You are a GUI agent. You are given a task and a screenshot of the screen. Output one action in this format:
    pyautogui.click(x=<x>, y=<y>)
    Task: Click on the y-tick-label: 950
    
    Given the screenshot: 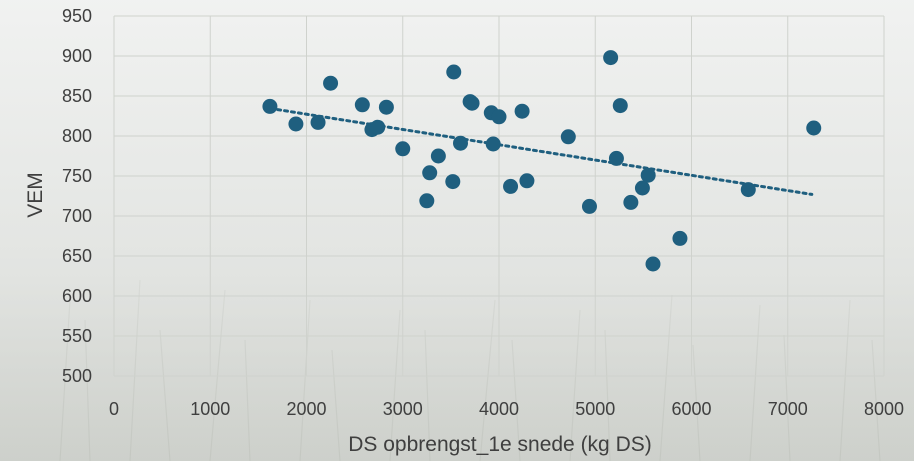 What is the action you would take?
    pyautogui.click(x=77, y=16)
    